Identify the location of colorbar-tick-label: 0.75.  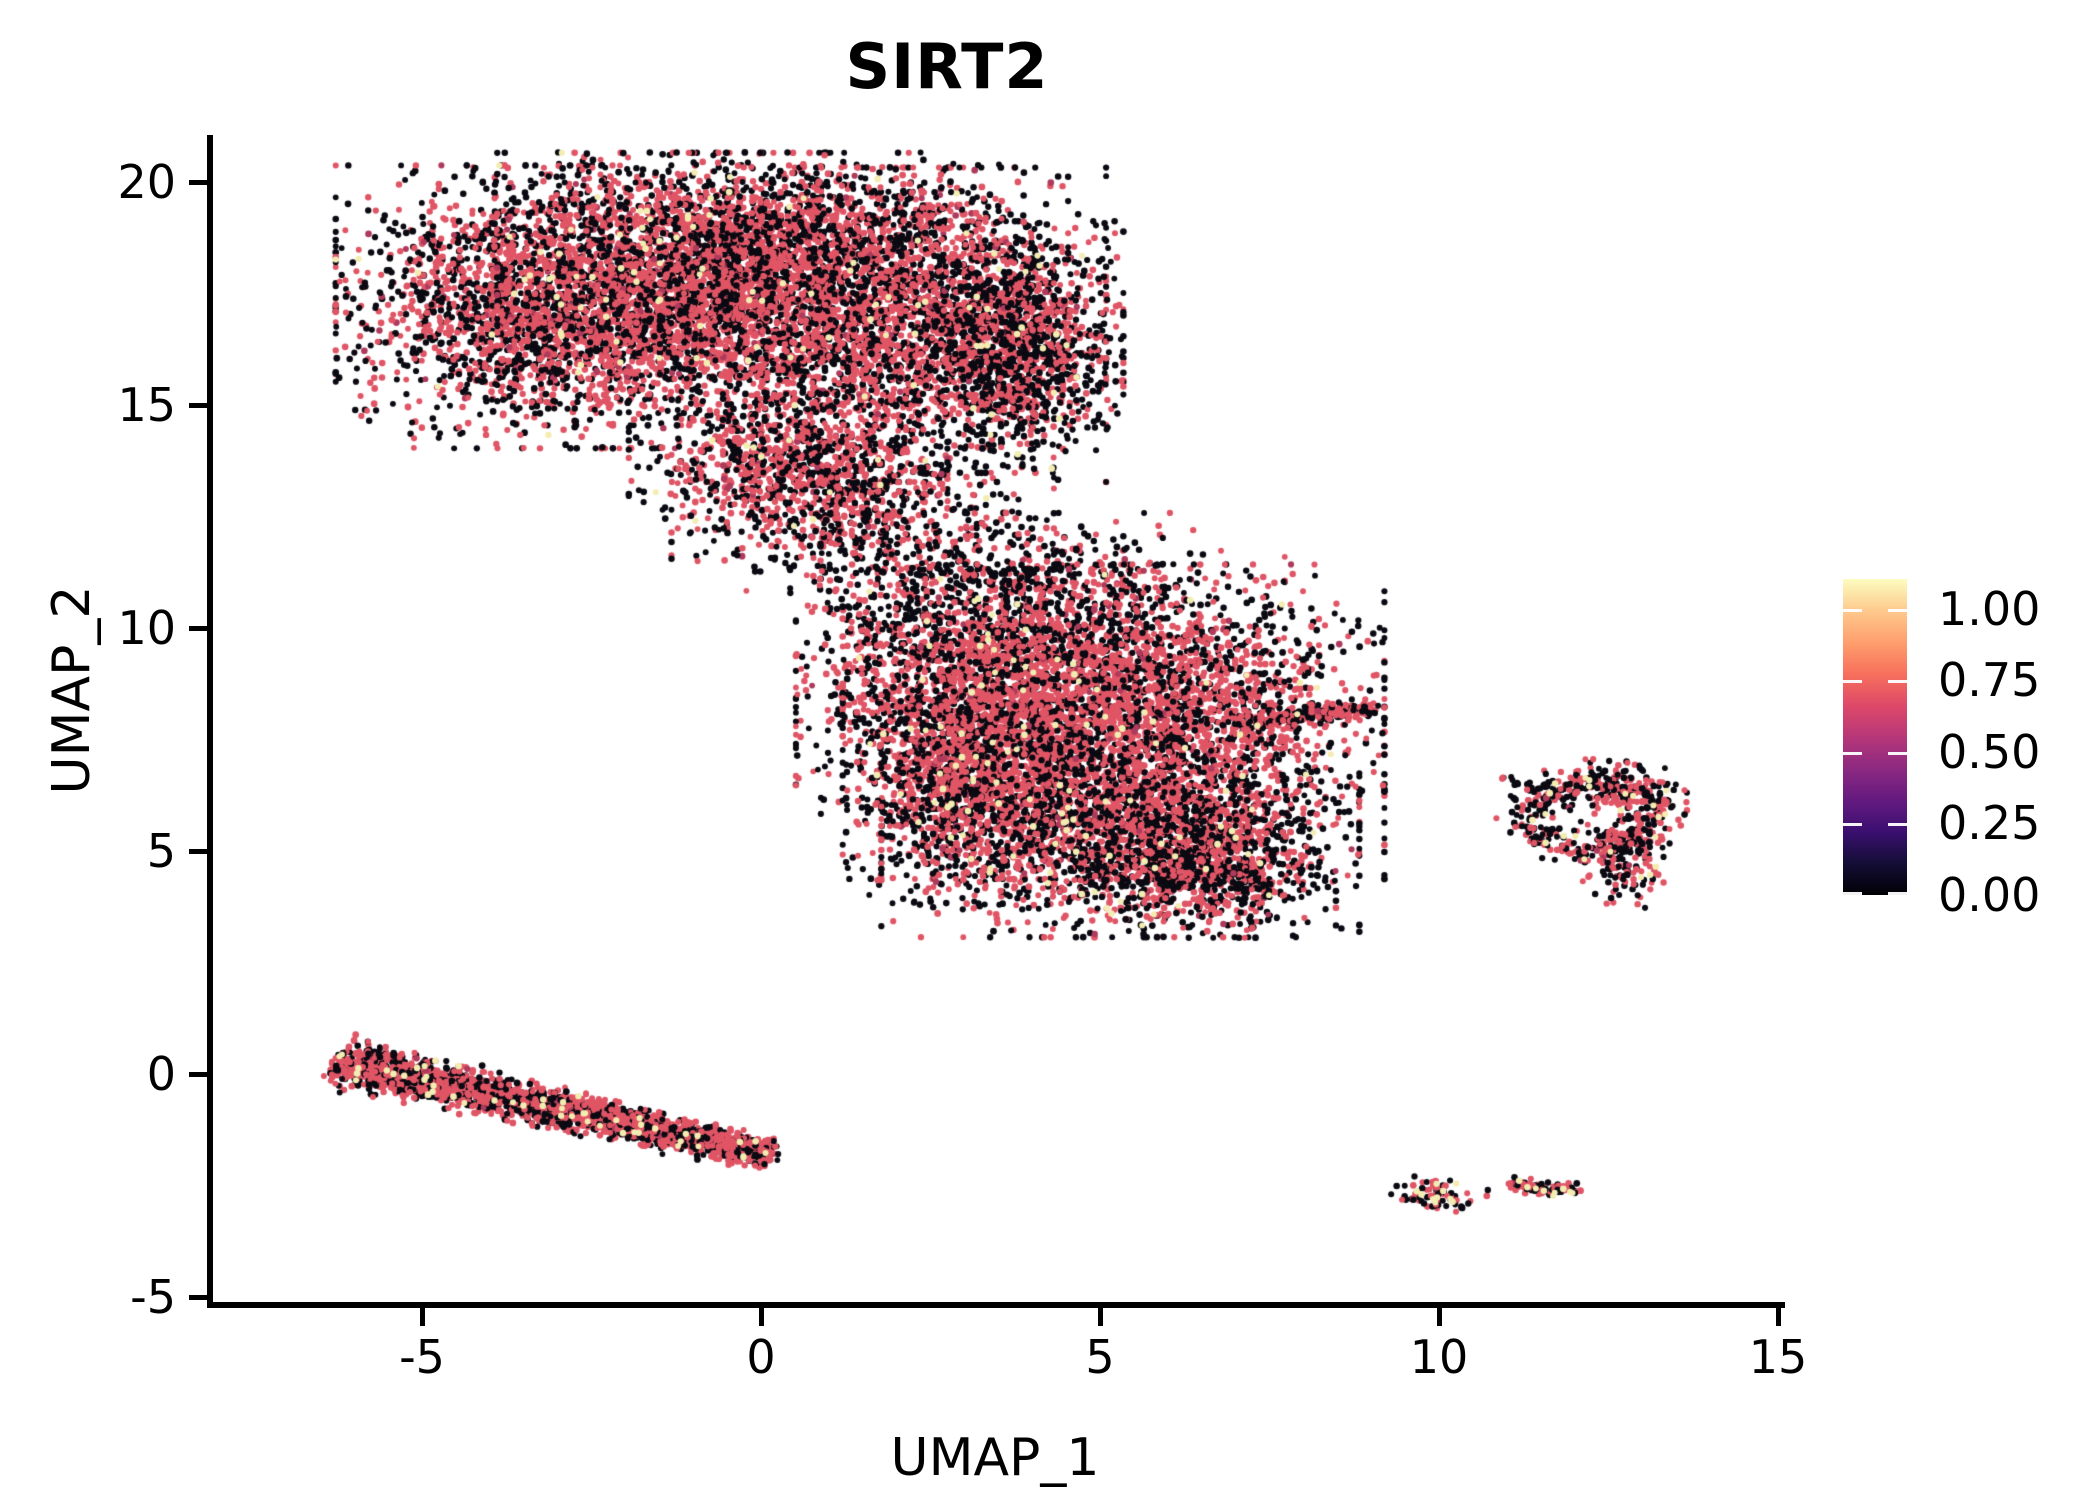
(1989, 680).